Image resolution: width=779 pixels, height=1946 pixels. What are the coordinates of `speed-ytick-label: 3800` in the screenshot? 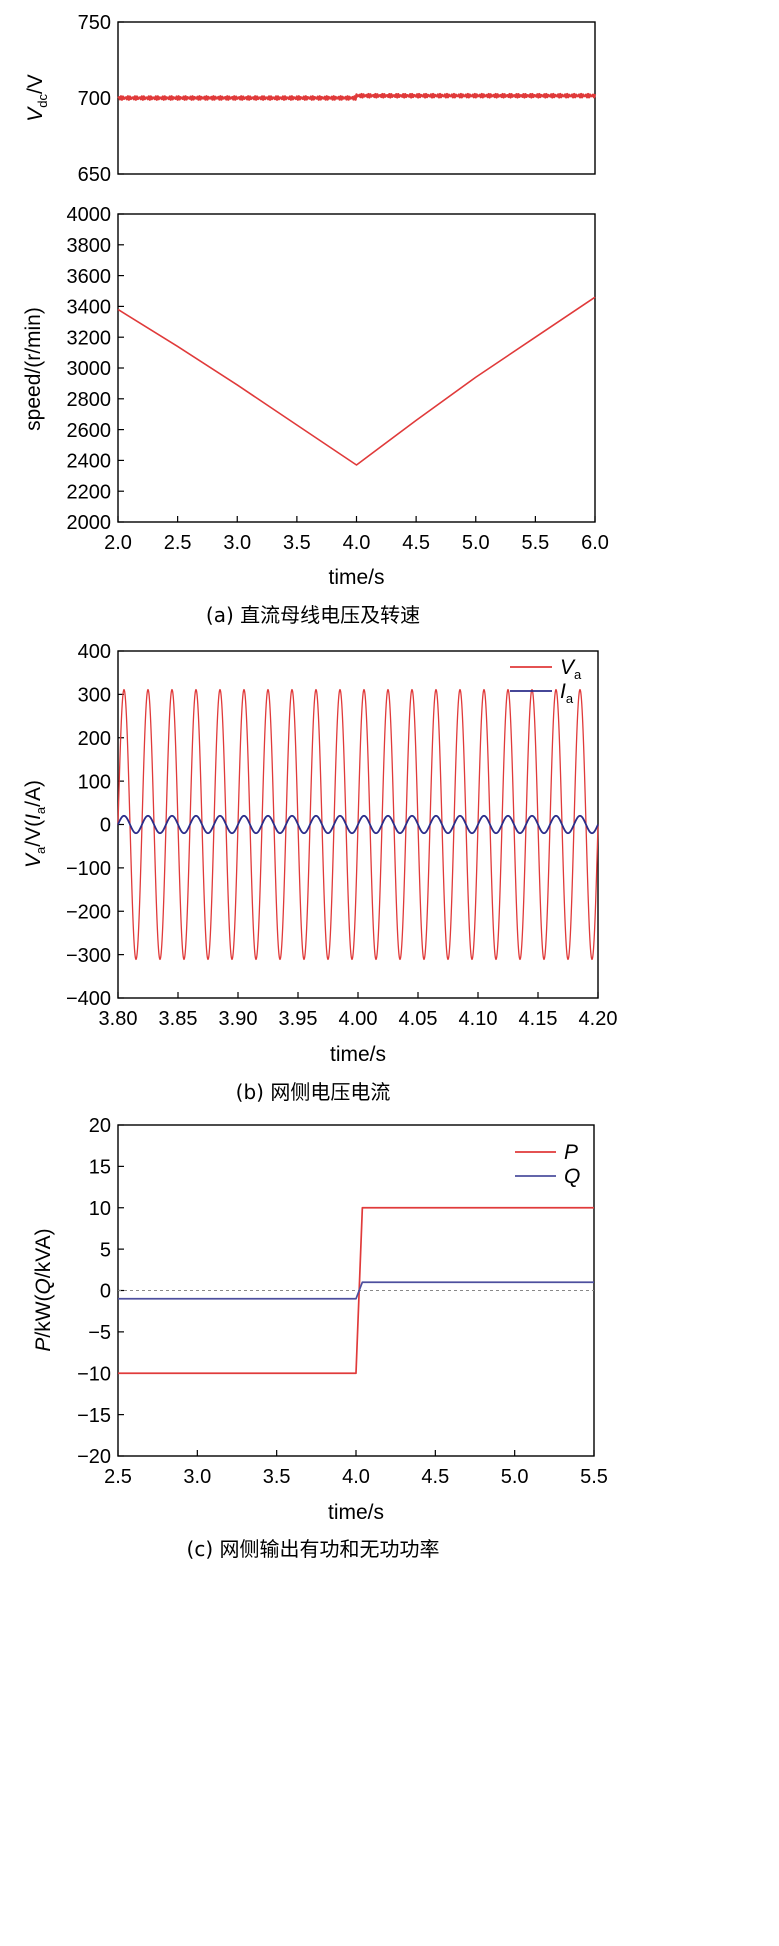 It's located at (89, 246).